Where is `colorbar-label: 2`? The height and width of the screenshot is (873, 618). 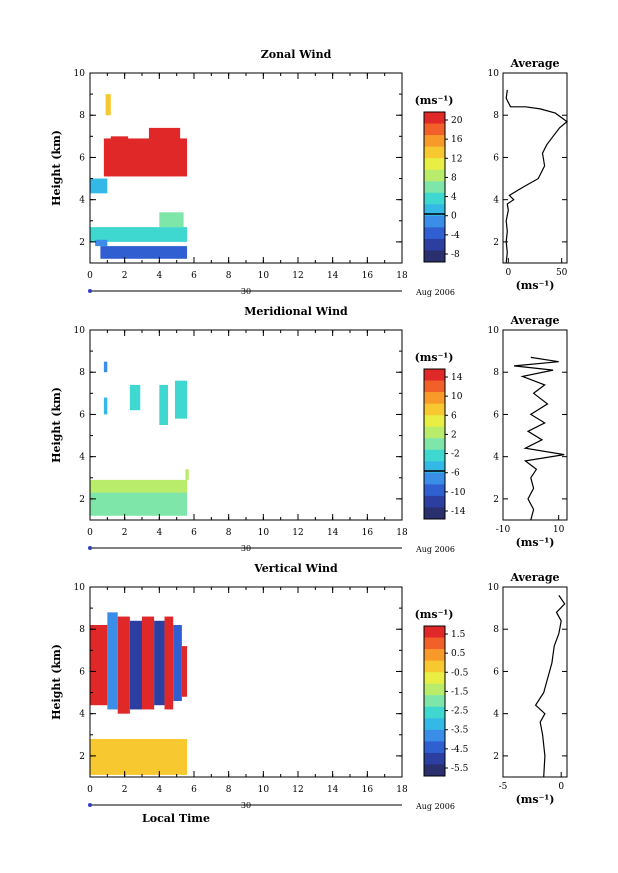
colorbar-label: 2 is located at coordinates (454, 435).